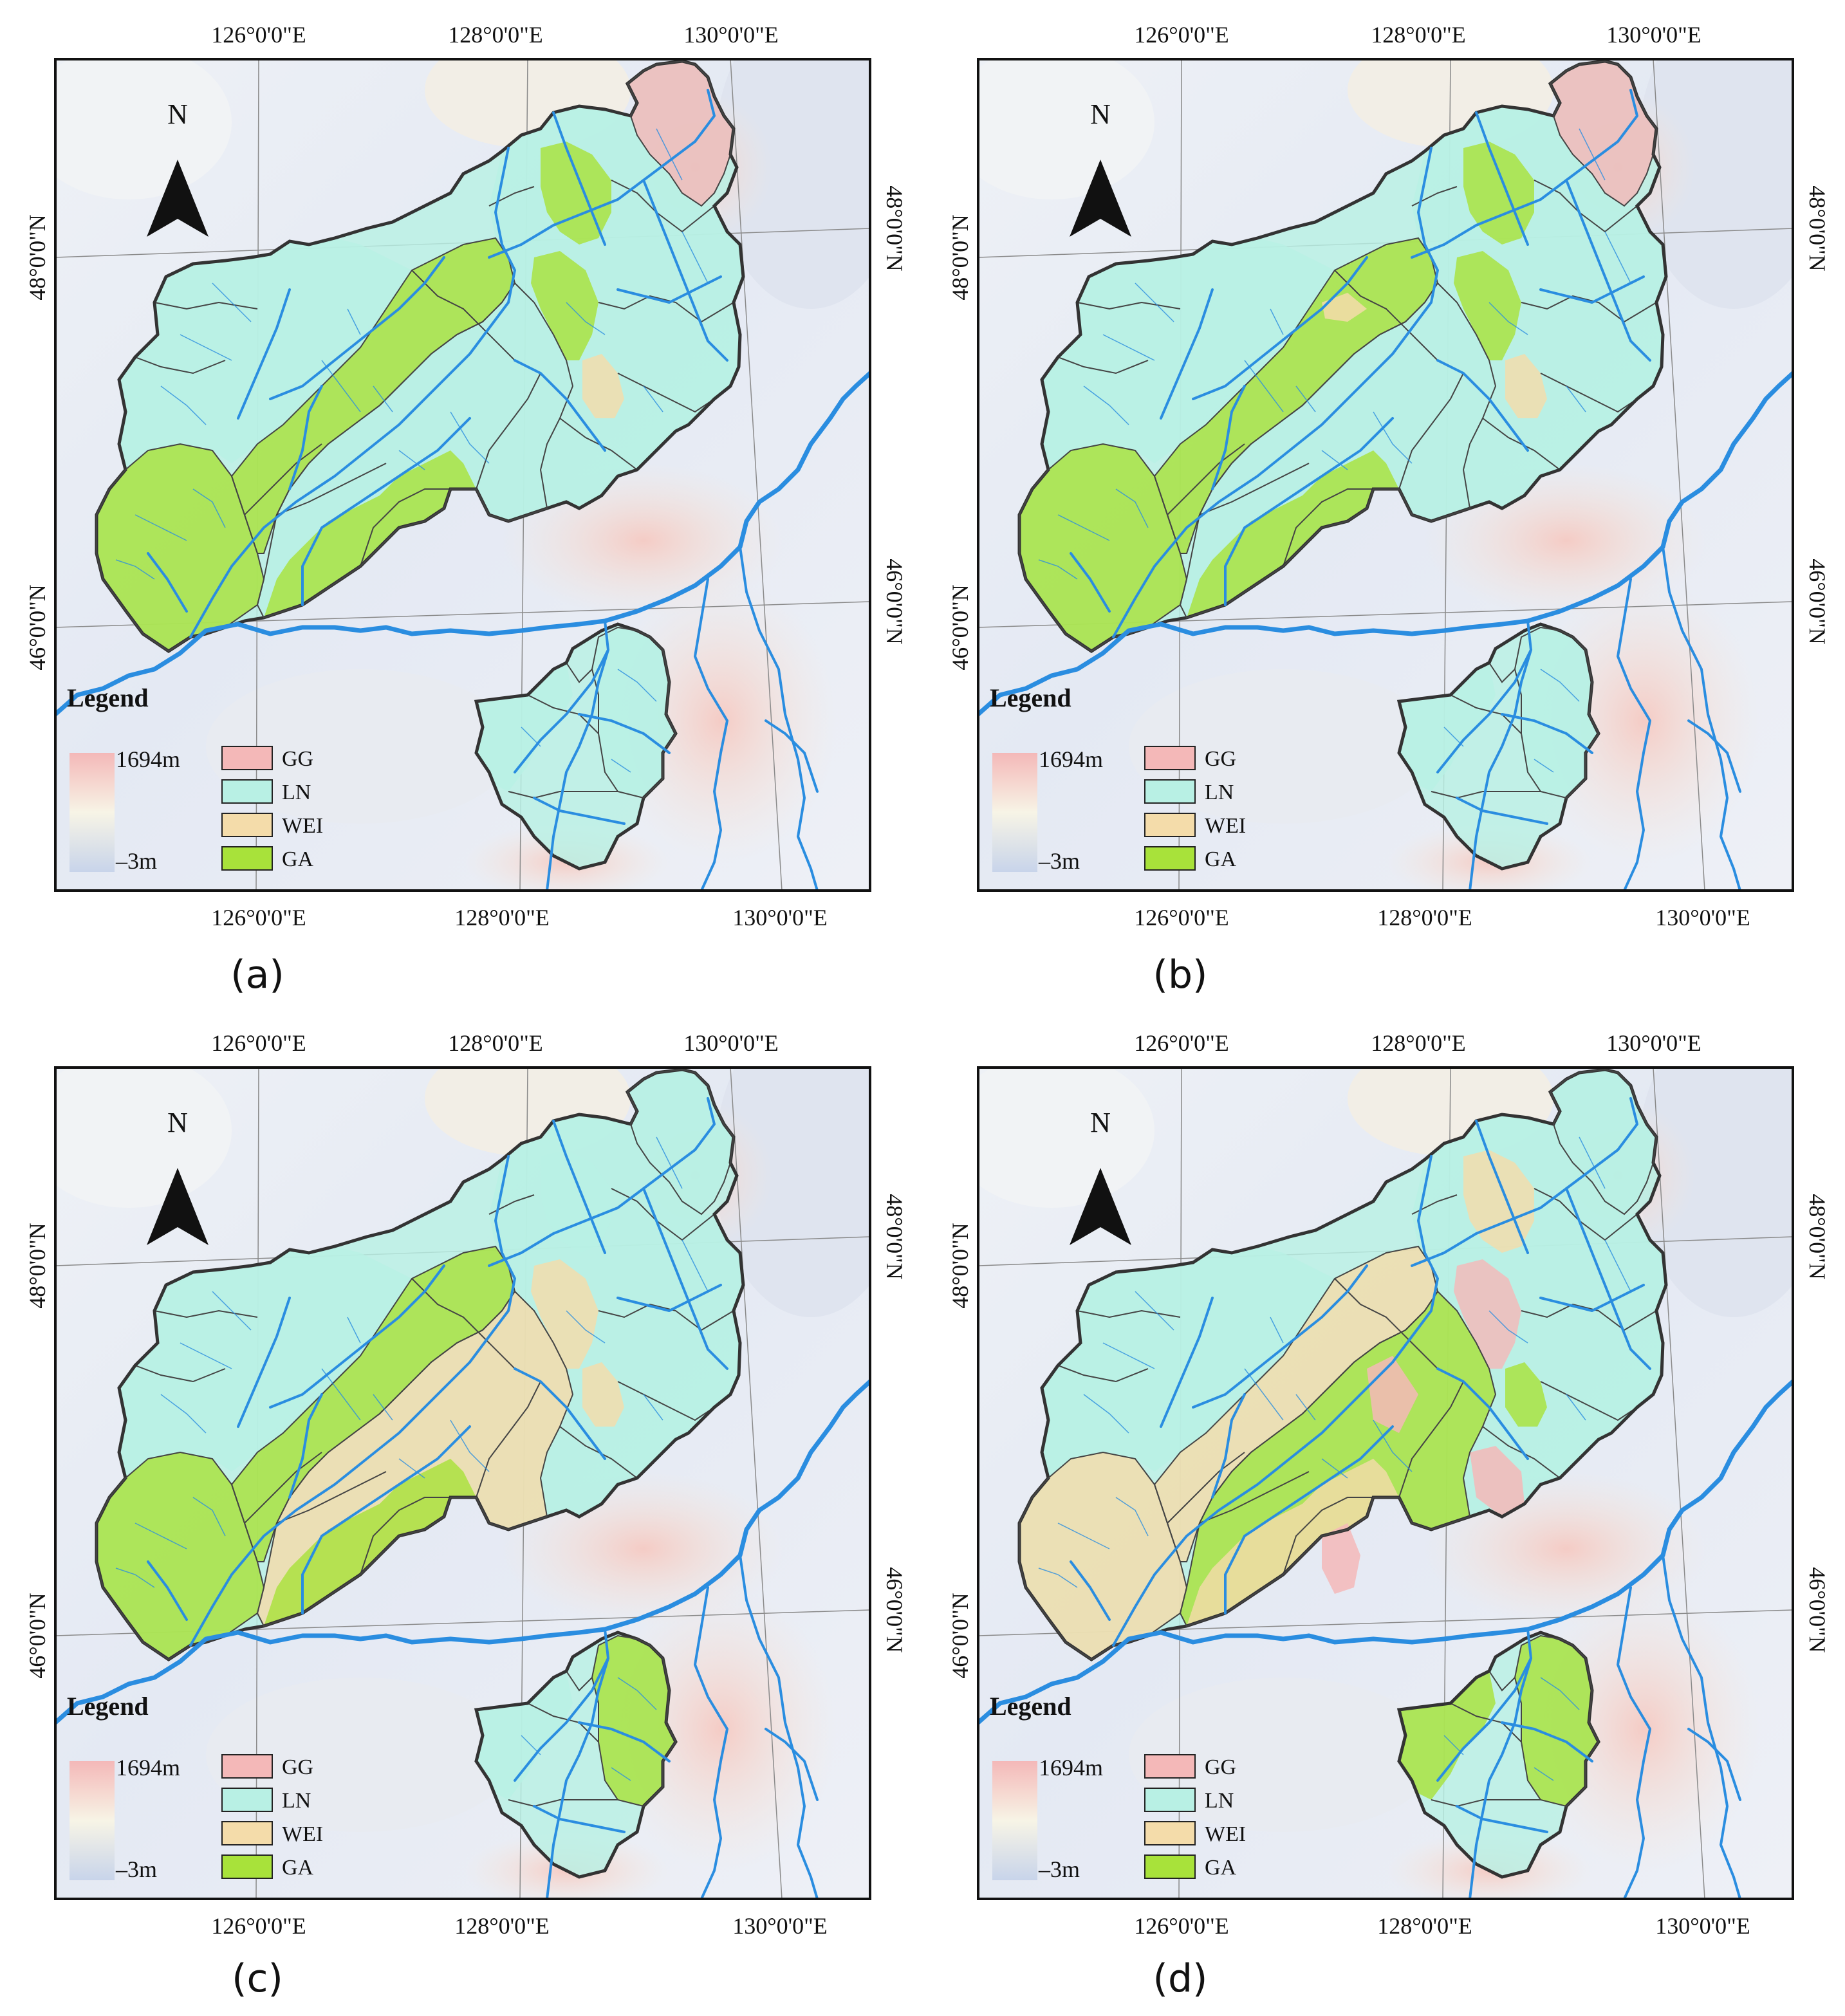 The image size is (1845, 2016). Describe the element at coordinates (1293, 534) in the screenshot. I see `subbasin-south-strip` at that location.